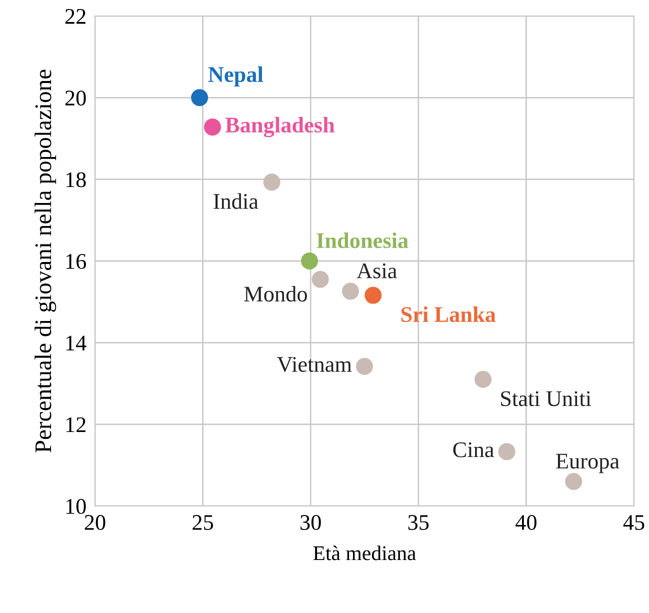  Describe the element at coordinates (314, 364) in the screenshot. I see `series-label: Vietnam` at that location.